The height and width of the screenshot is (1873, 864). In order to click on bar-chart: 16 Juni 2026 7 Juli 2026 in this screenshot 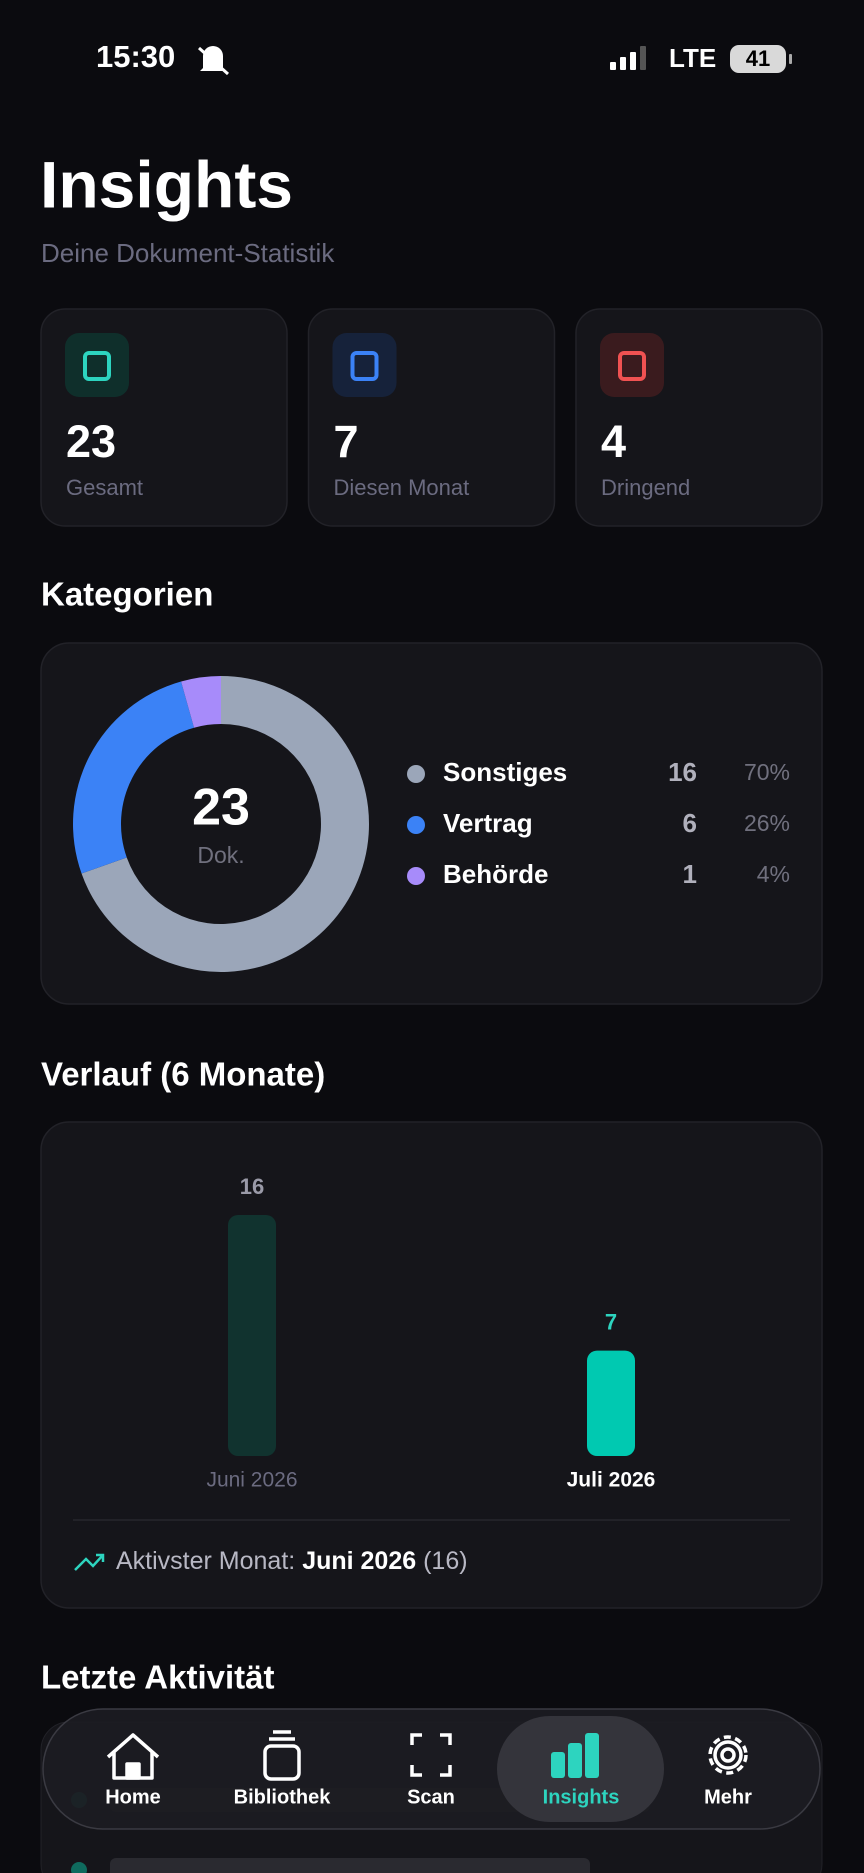, I will do `click(430, 1333)`.